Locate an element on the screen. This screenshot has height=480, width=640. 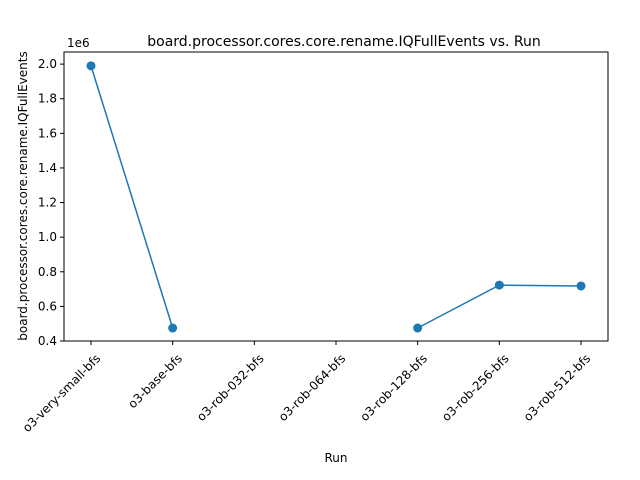
x-axis-label: Run is located at coordinates (335, 458).